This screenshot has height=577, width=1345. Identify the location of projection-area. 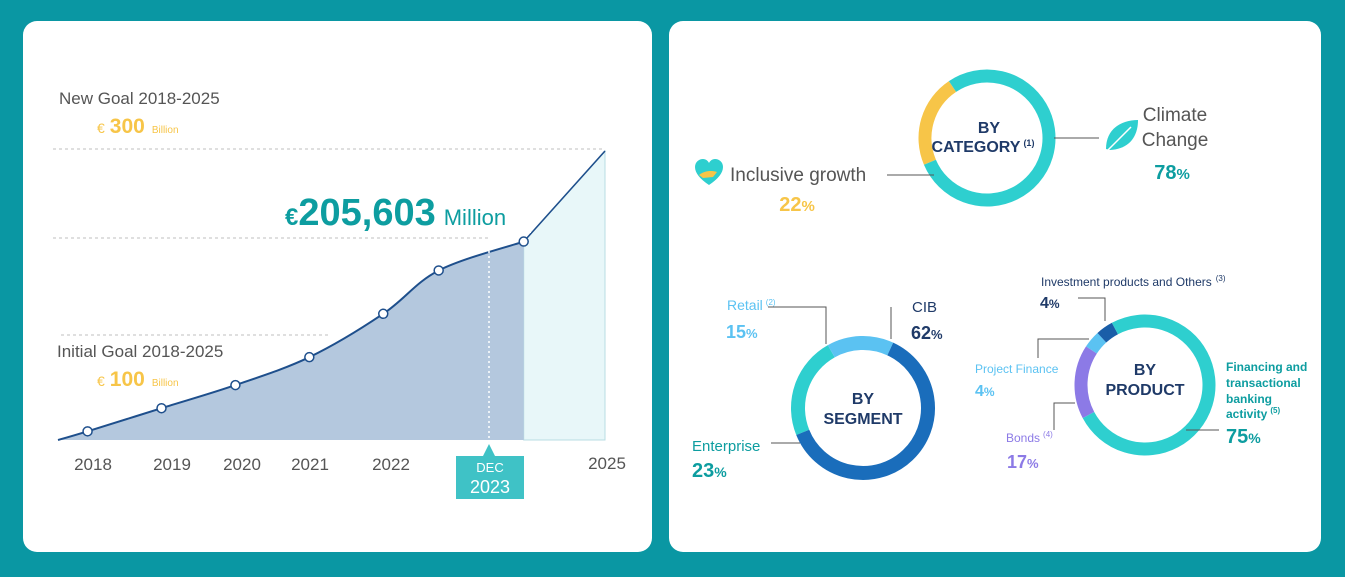
(564, 295).